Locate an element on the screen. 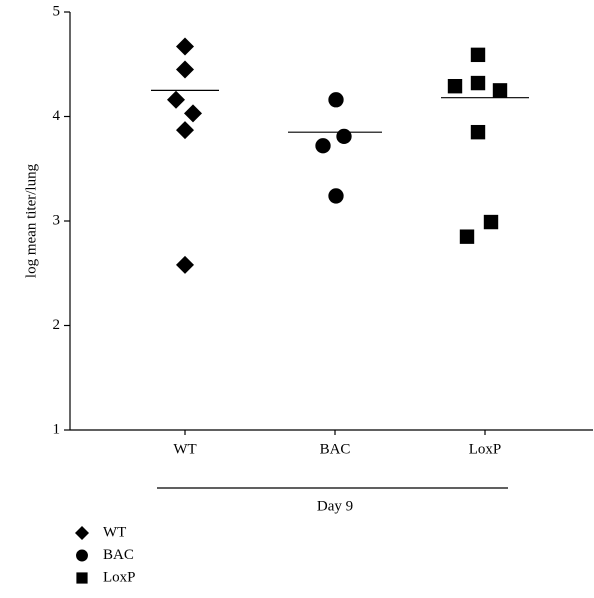 This screenshot has width=594, height=598. x-tick-label: LoxP is located at coordinates (485, 449).